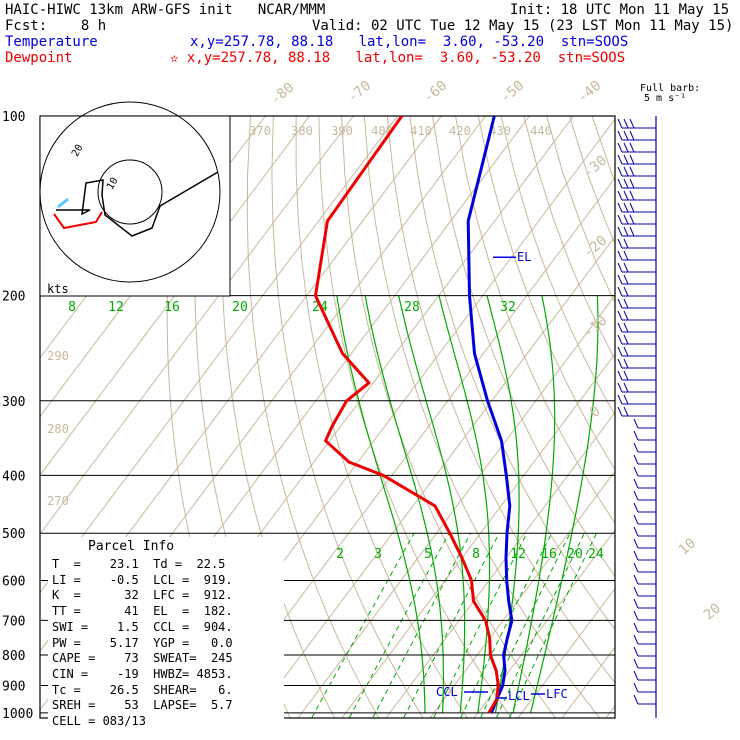 This screenshot has height=740, width=740. Describe the element at coordinates (39, 58) in the screenshot. I see `dewpoint-legend: Dewpoint` at that location.